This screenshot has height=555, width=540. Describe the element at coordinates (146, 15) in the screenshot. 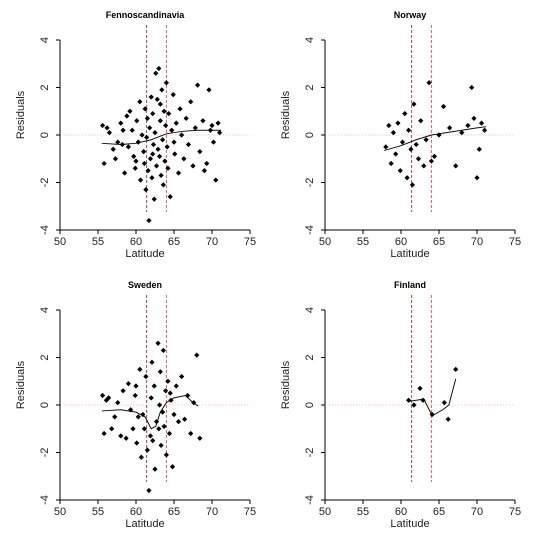

I see `panel-title: Fennoscandinavia` at that location.